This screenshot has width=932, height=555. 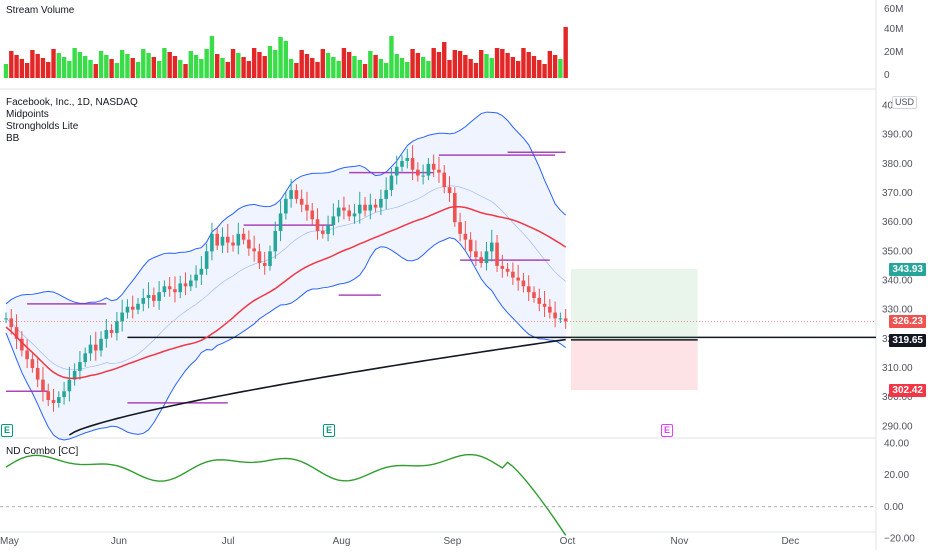 I want to click on price-tick-label: 380.00, so click(x=897, y=164).